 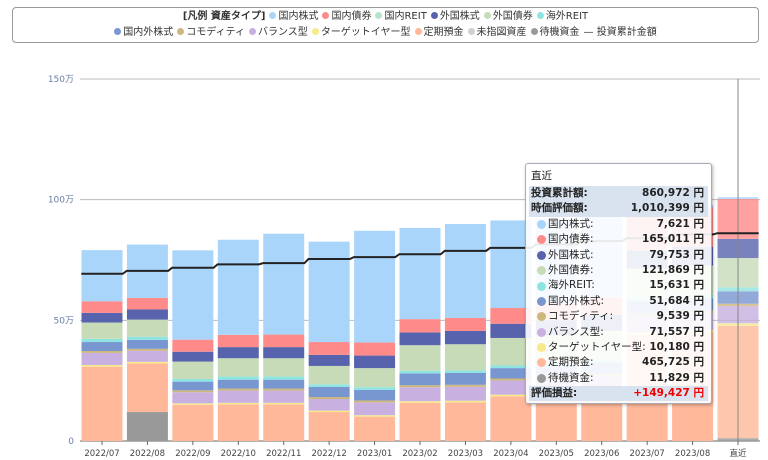 I want to click on legend-item: 国内REIT, so click(x=401, y=17).